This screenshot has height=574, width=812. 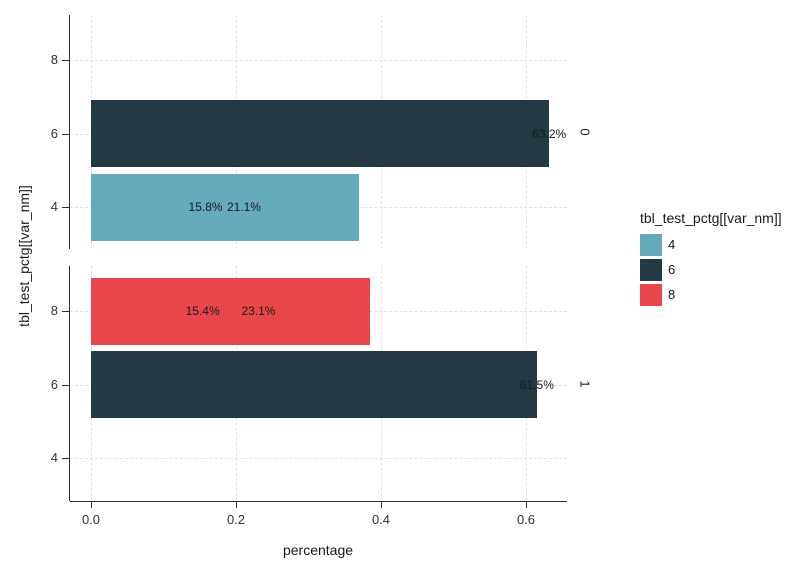 What do you see at coordinates (672, 244) in the screenshot?
I see `legend-label: 4` at bounding box center [672, 244].